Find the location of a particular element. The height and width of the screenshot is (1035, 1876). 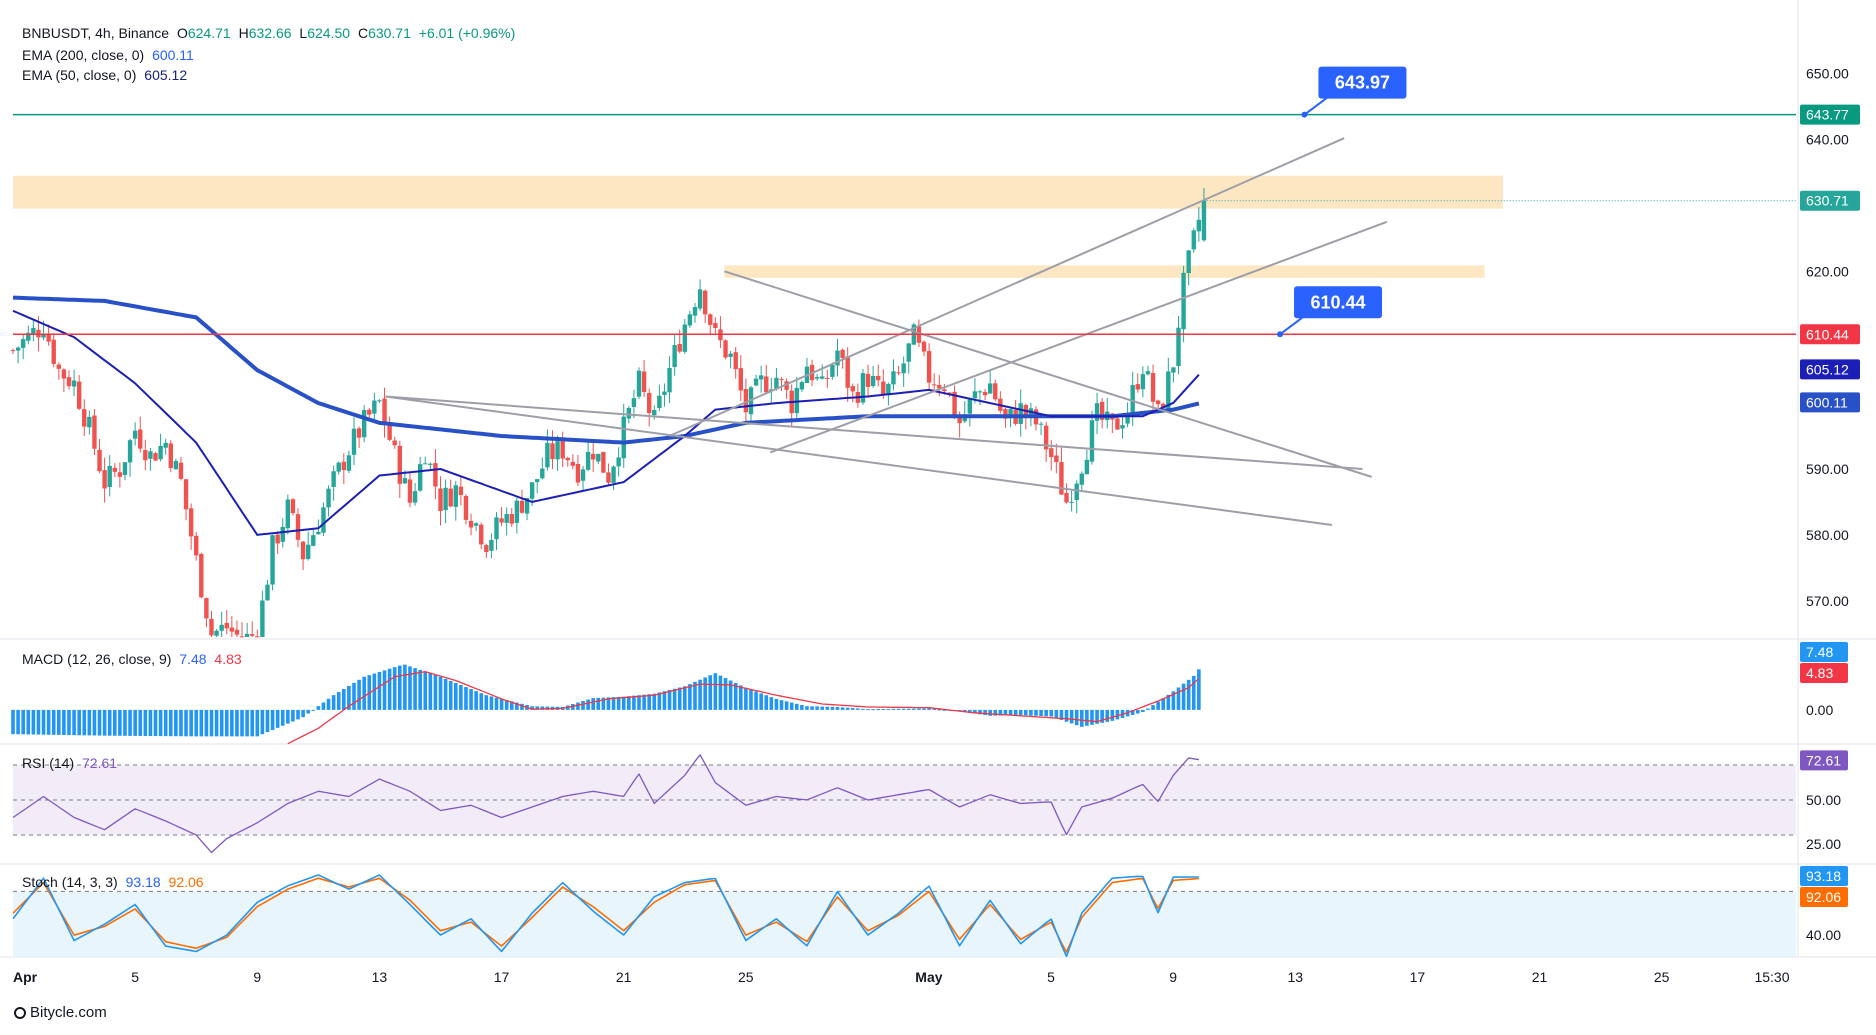

rsi-tag-text: 72.61 is located at coordinates (1823, 760).